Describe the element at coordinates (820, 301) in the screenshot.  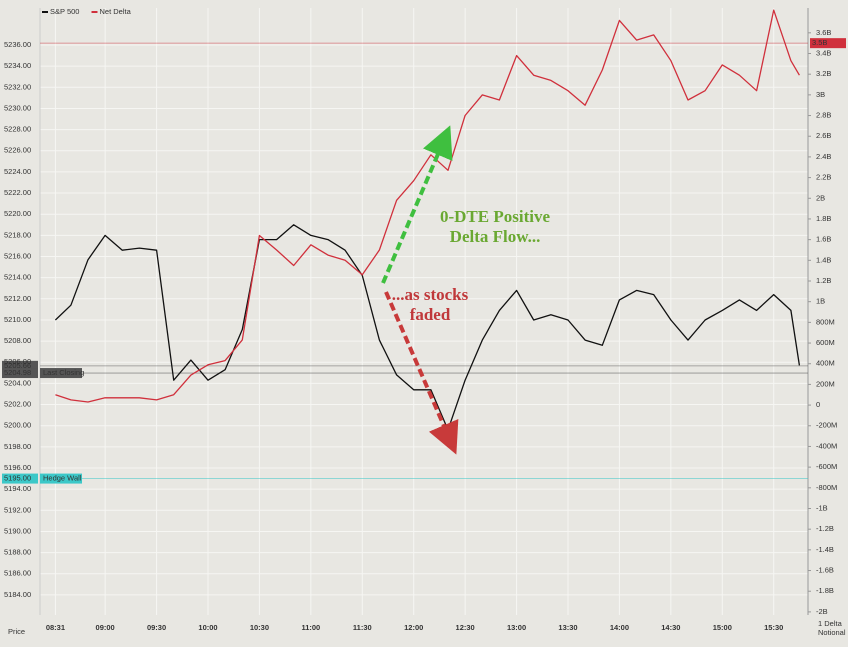
I see `y2-tick-label: 1B` at that location.